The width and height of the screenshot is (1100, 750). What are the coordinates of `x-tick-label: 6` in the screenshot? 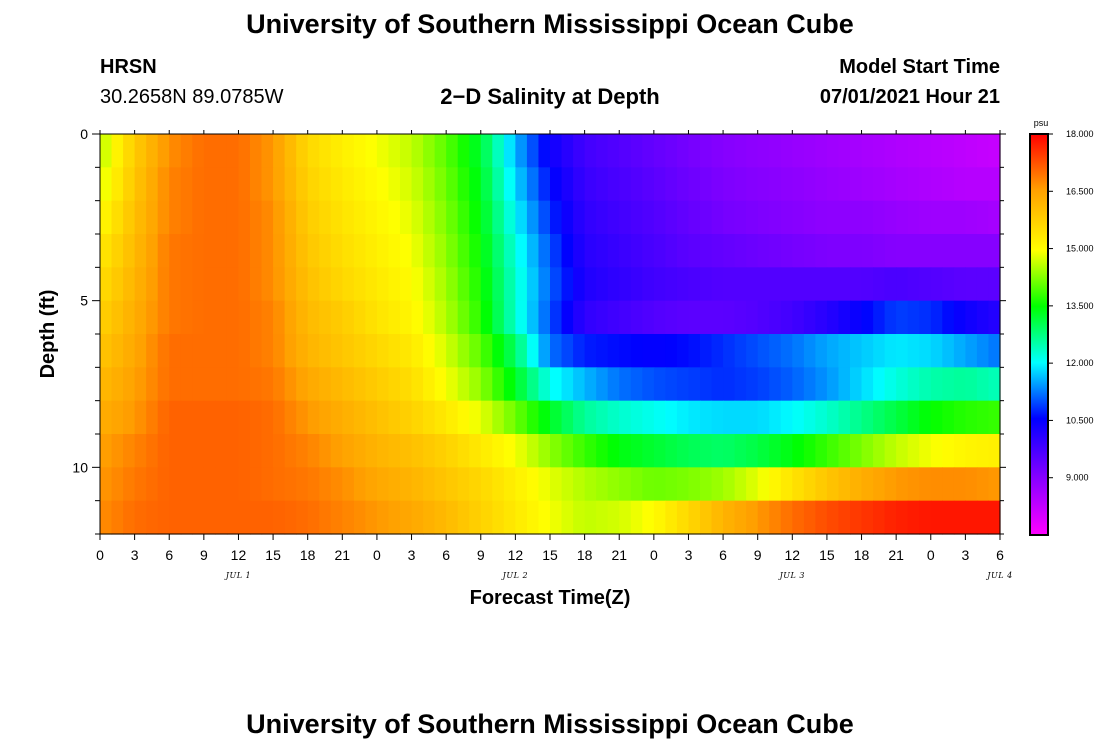 It's located at (1000, 555).